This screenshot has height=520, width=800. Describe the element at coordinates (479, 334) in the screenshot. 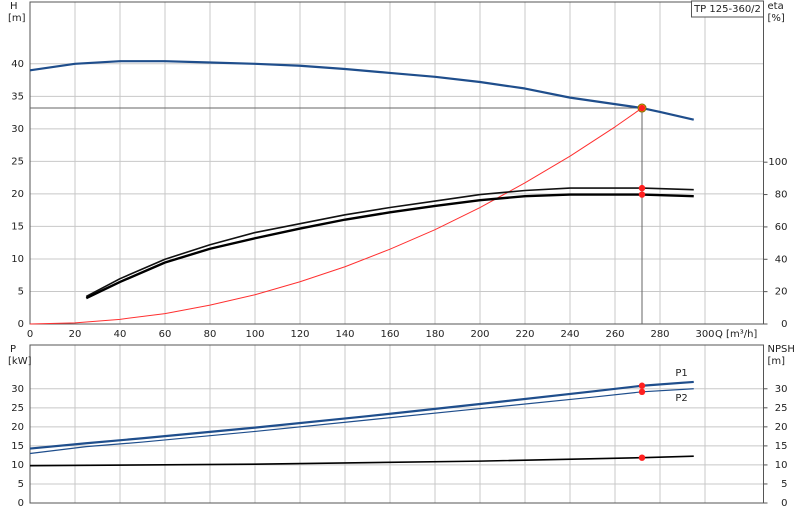

I see `x-tick-label: 200` at that location.